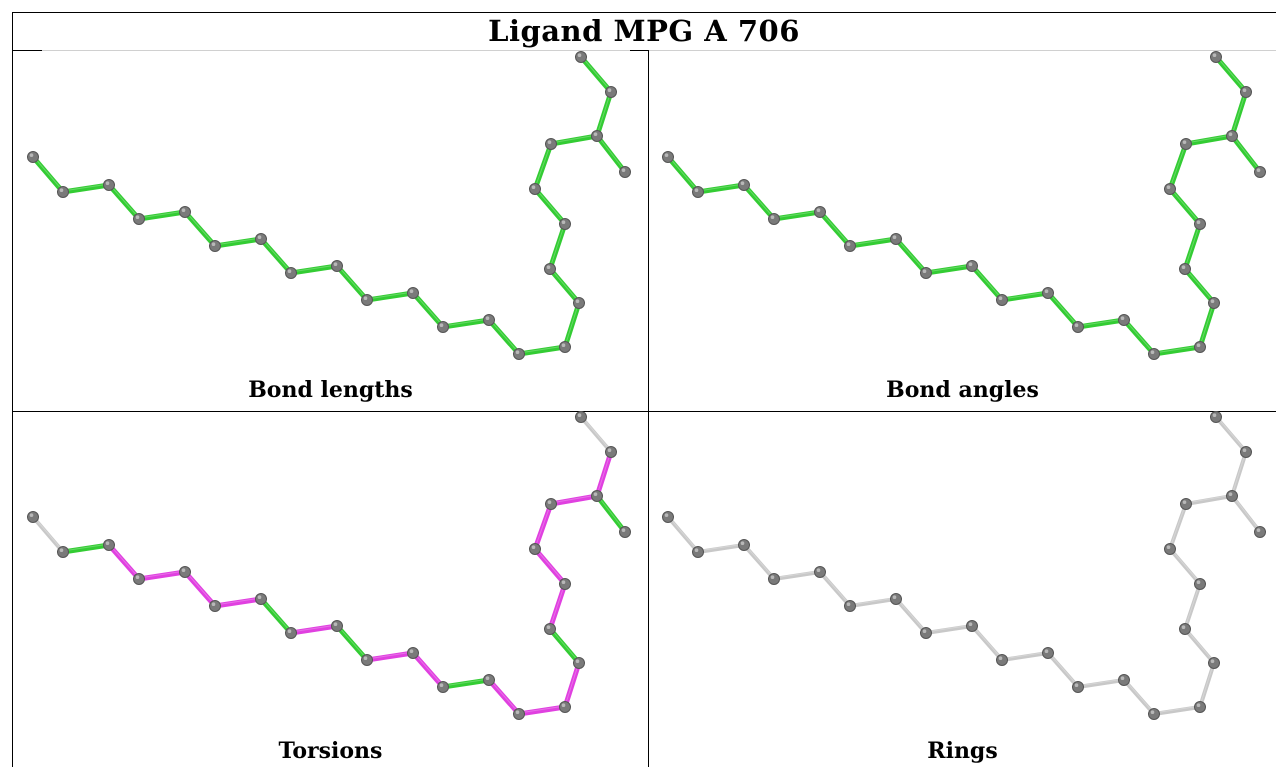 The image size is (1276, 767). Describe the element at coordinates (648, 408) in the screenshot. I see `vertical-divider` at that location.